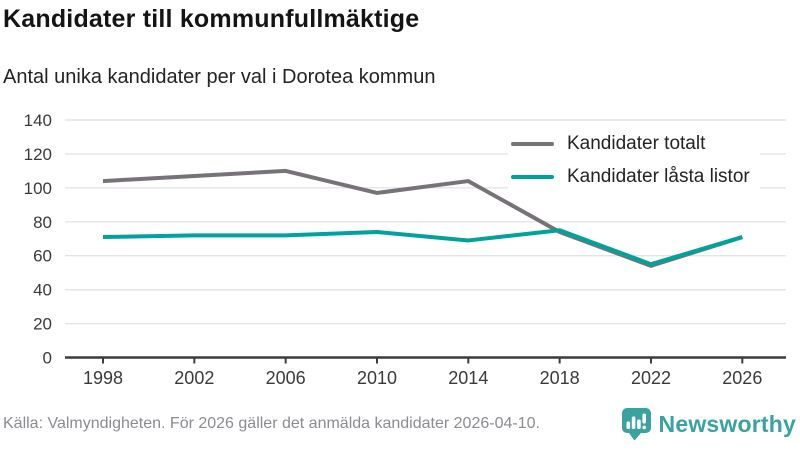 Image resolution: width=800 pixels, height=450 pixels. I want to click on x-tick-label-2014: 2014, so click(468, 378).